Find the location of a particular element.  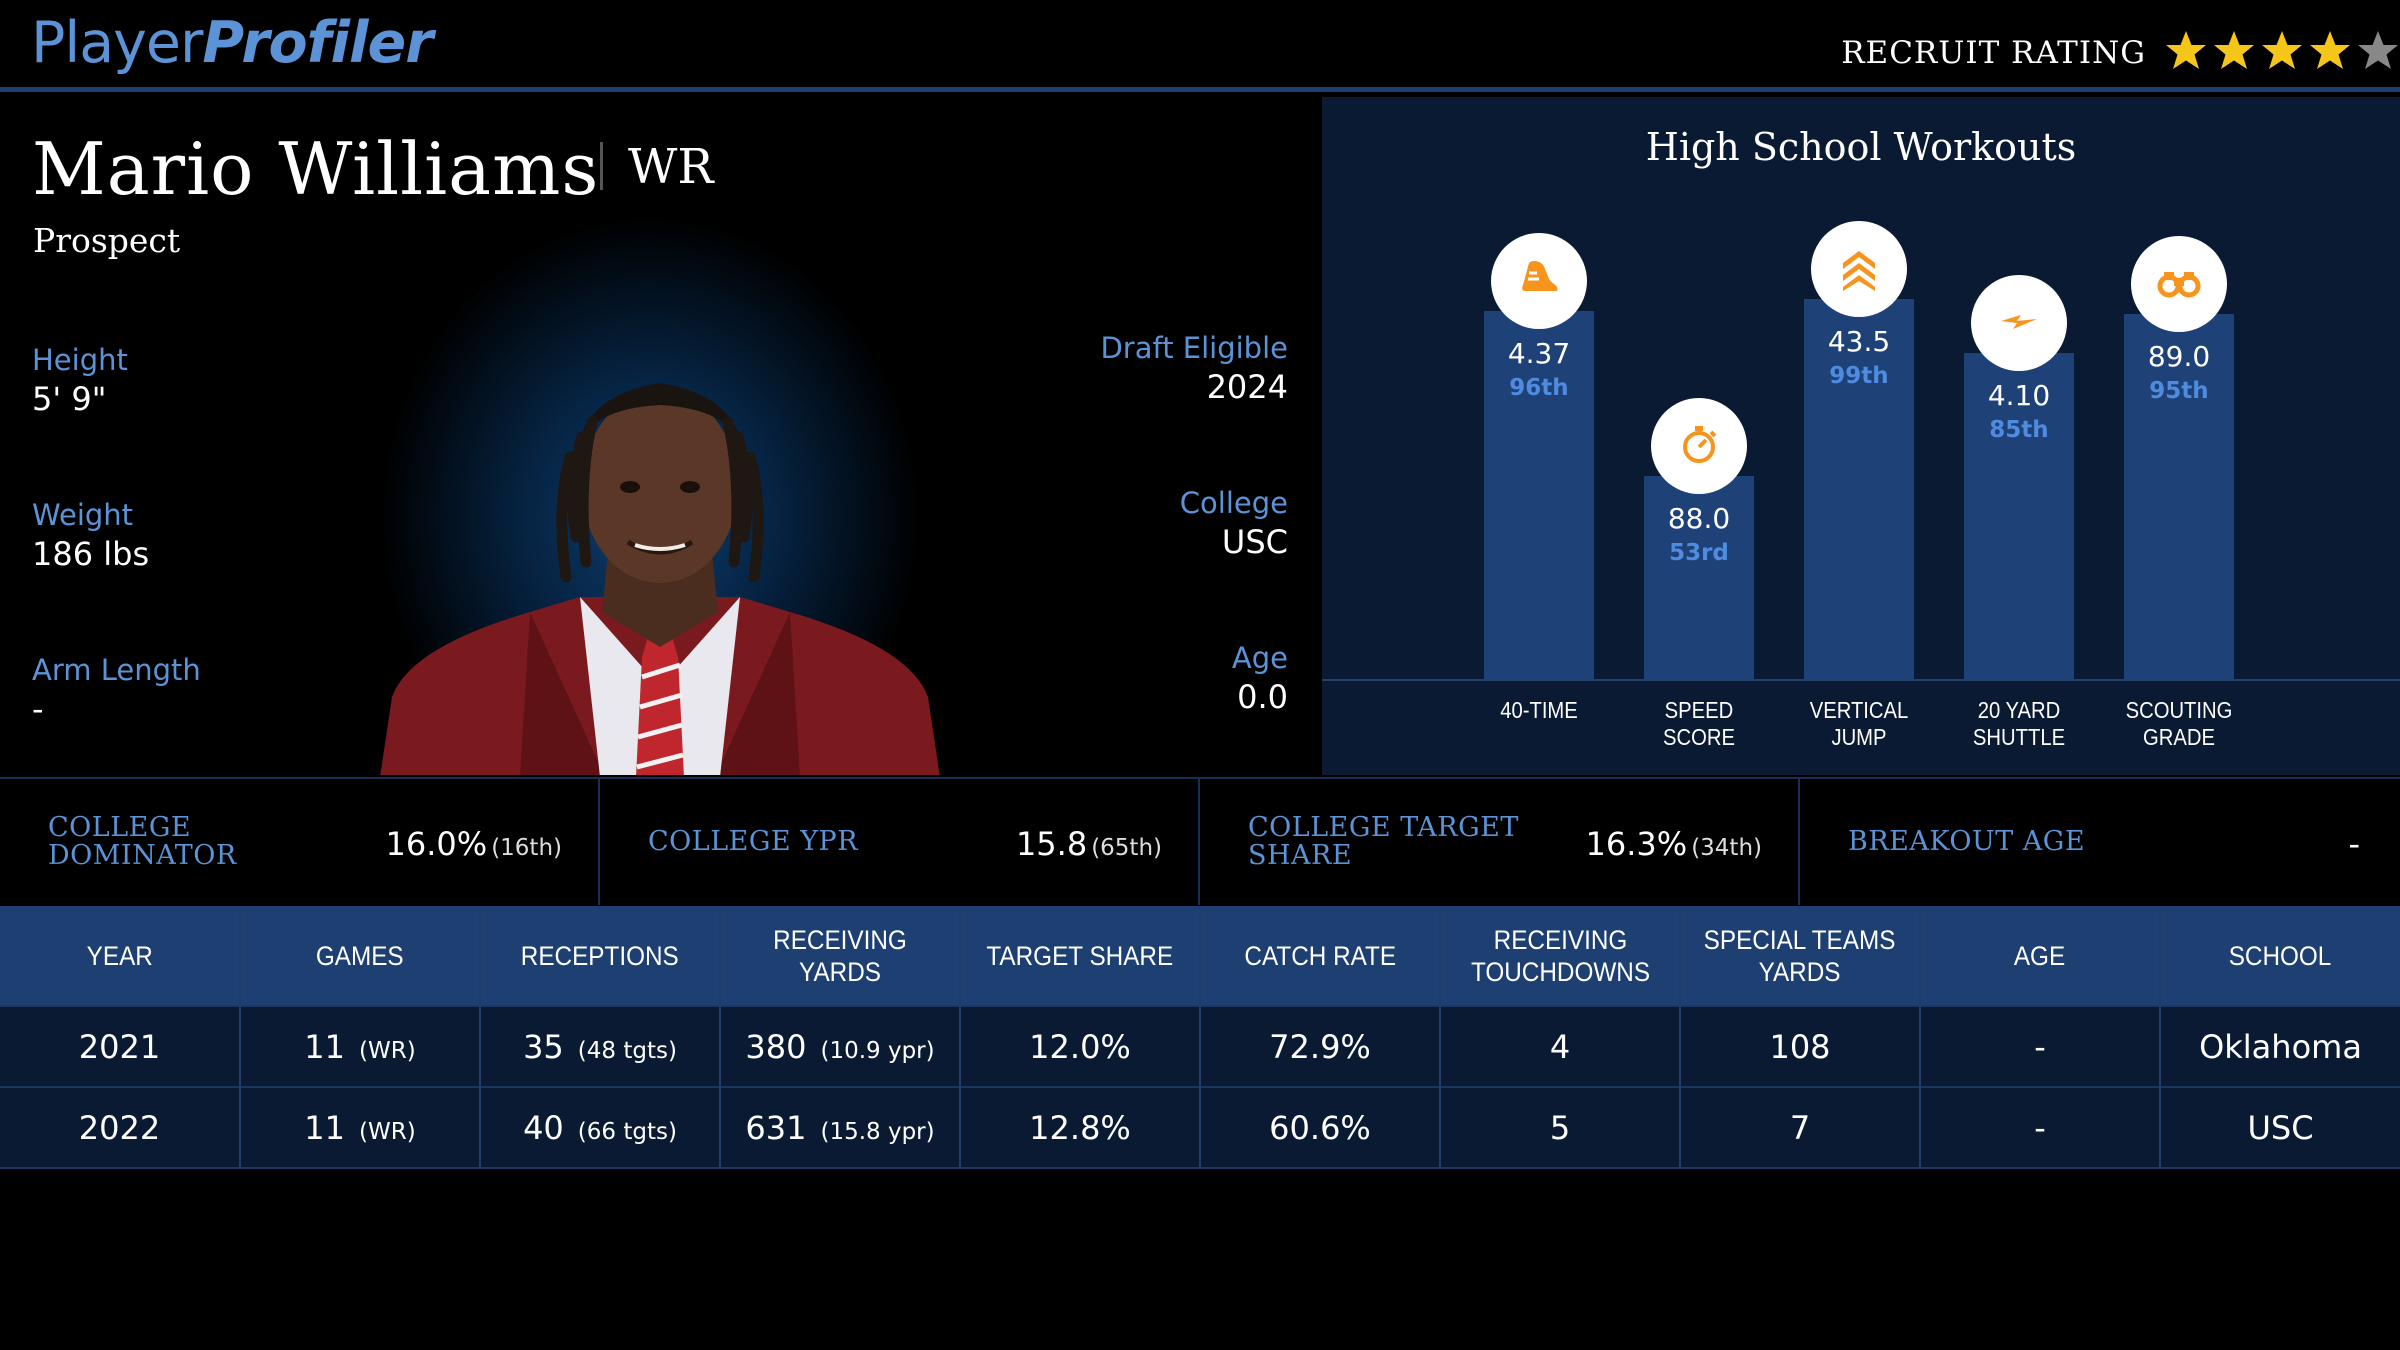

player-name: Mario Williams is located at coordinates (316, 169).